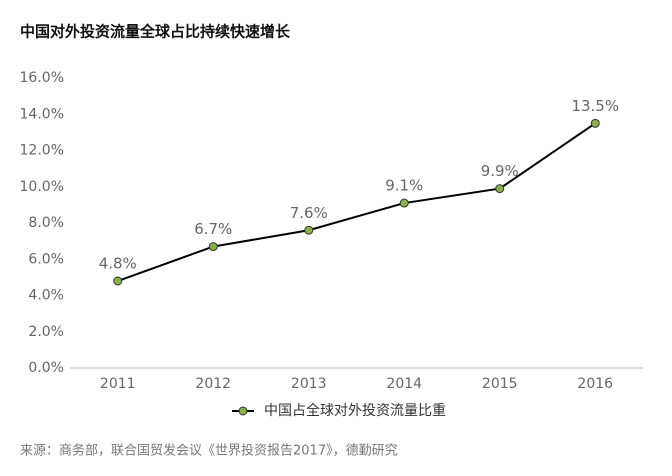  What do you see at coordinates (213, 229) in the screenshot?
I see `data-label: 6.7%` at bounding box center [213, 229].